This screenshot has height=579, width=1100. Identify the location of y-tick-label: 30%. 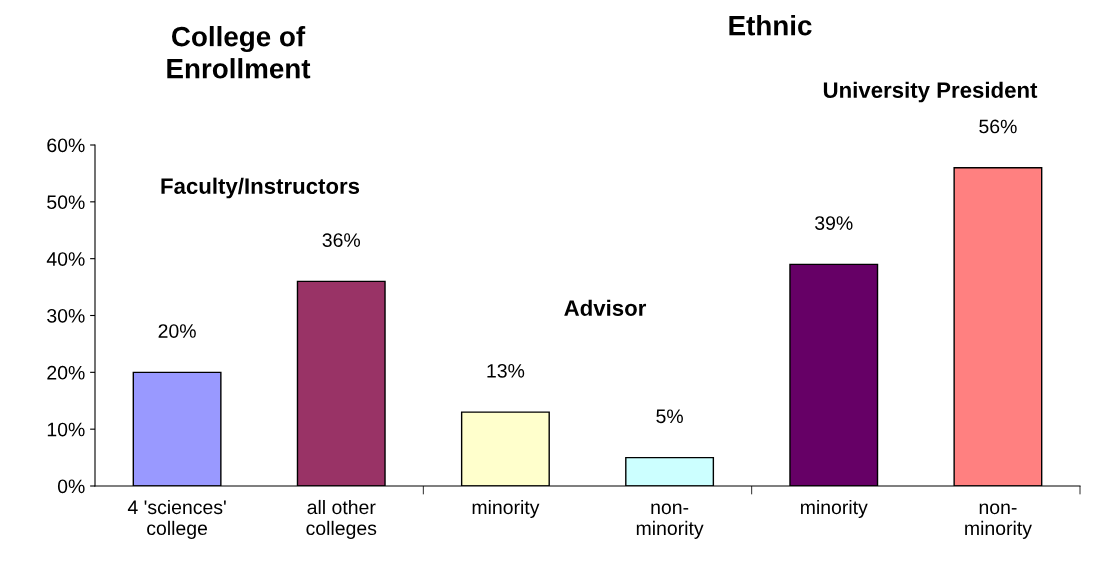
(66, 315).